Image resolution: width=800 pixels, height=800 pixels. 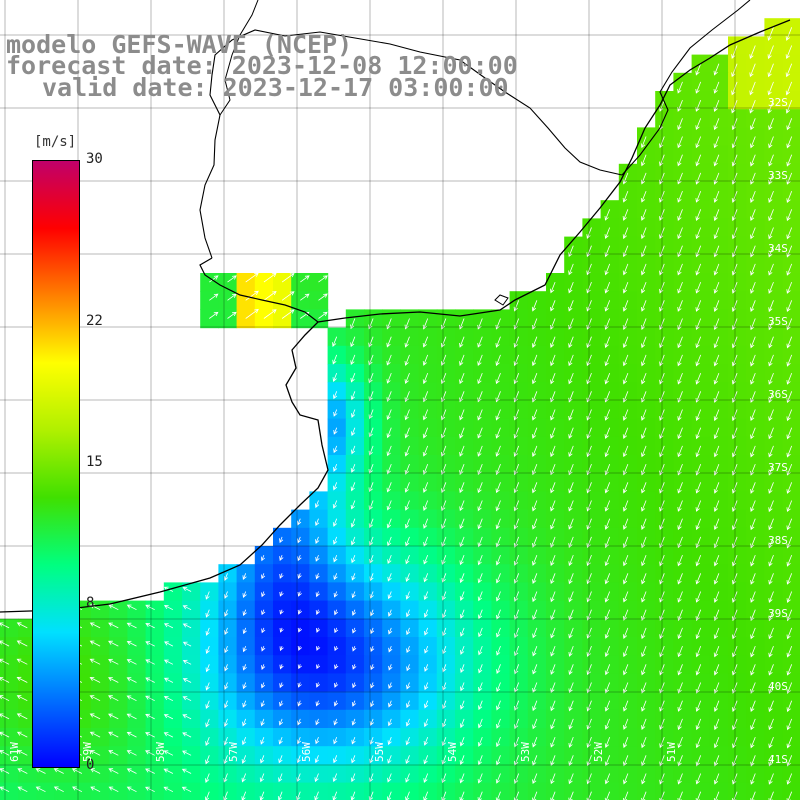 What do you see at coordinates (56, 464) in the screenshot?
I see `colorbar` at bounding box center [56, 464].